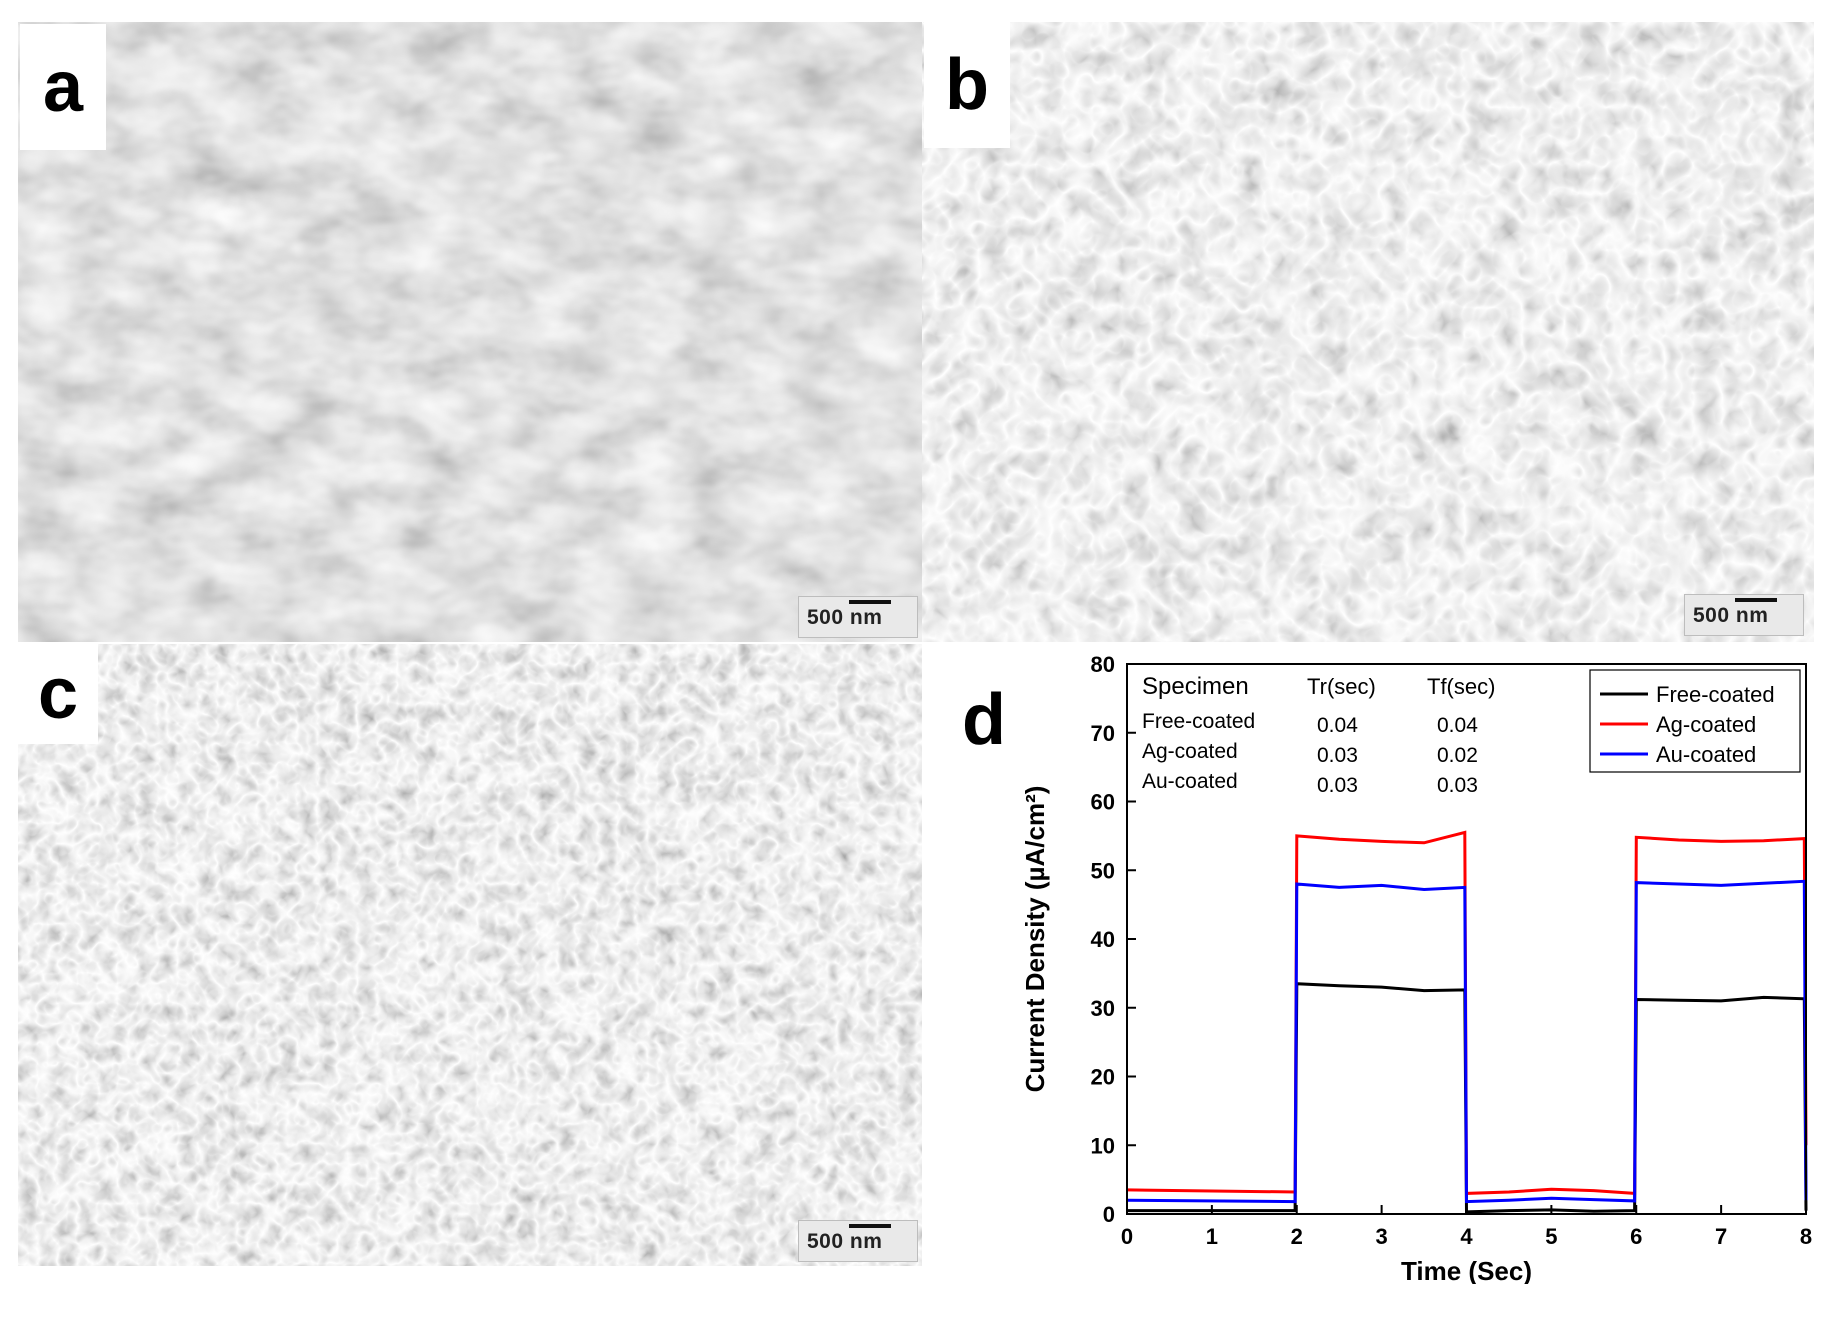 This screenshot has height=1322, width=1834. I want to click on x-tick-label: 2, so click(1297, 1236).